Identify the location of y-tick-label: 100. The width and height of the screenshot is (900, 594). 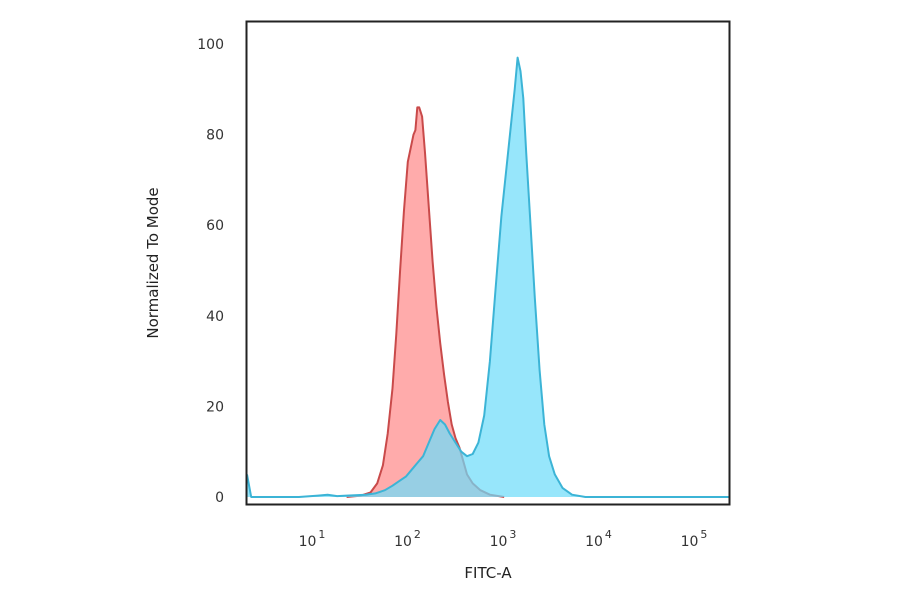
(210, 45).